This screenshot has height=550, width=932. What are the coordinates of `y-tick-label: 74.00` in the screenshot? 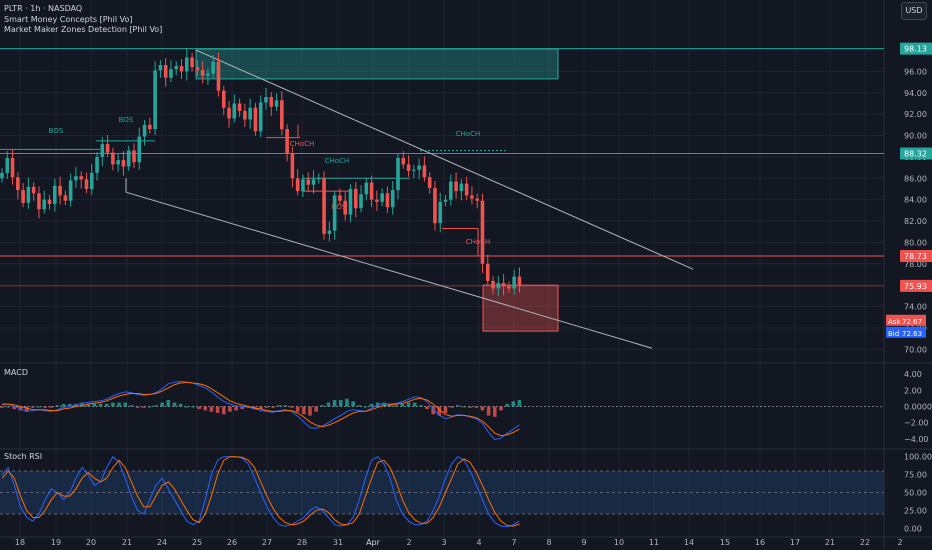 It's located at (915, 307).